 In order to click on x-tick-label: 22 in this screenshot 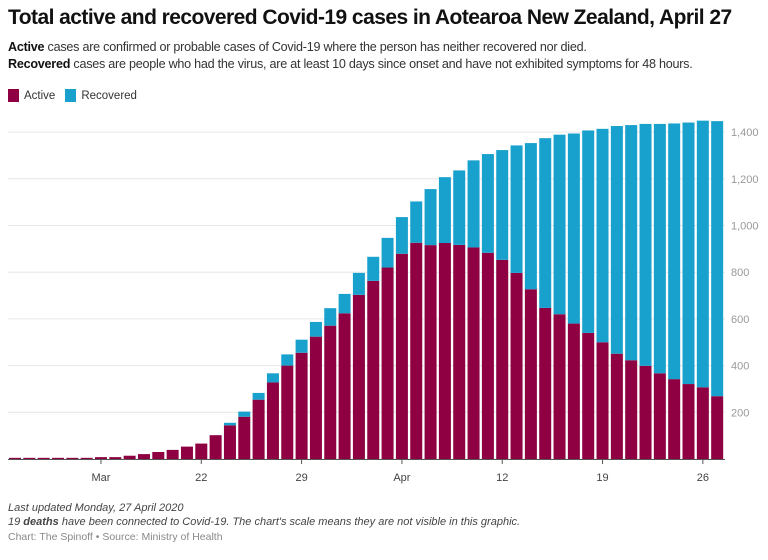, I will do `click(201, 478)`.